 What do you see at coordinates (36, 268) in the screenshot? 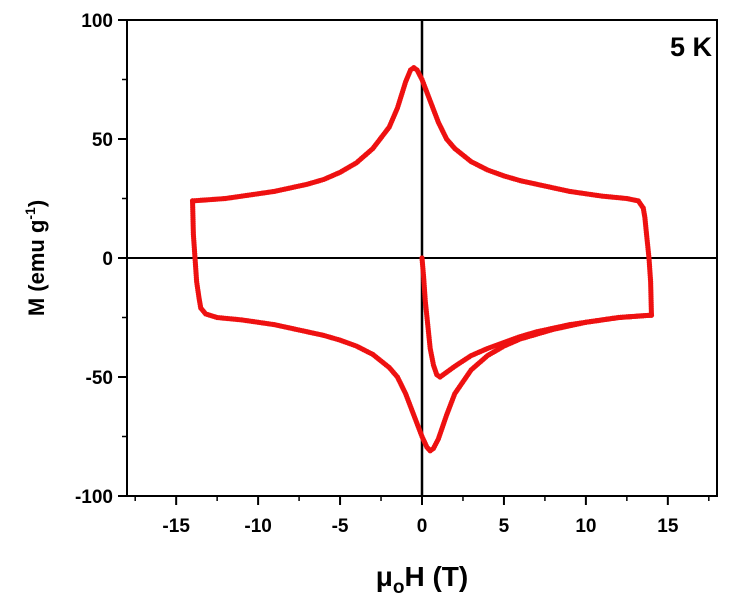
I see `y-axis-title-main: M (emu g` at bounding box center [36, 268].